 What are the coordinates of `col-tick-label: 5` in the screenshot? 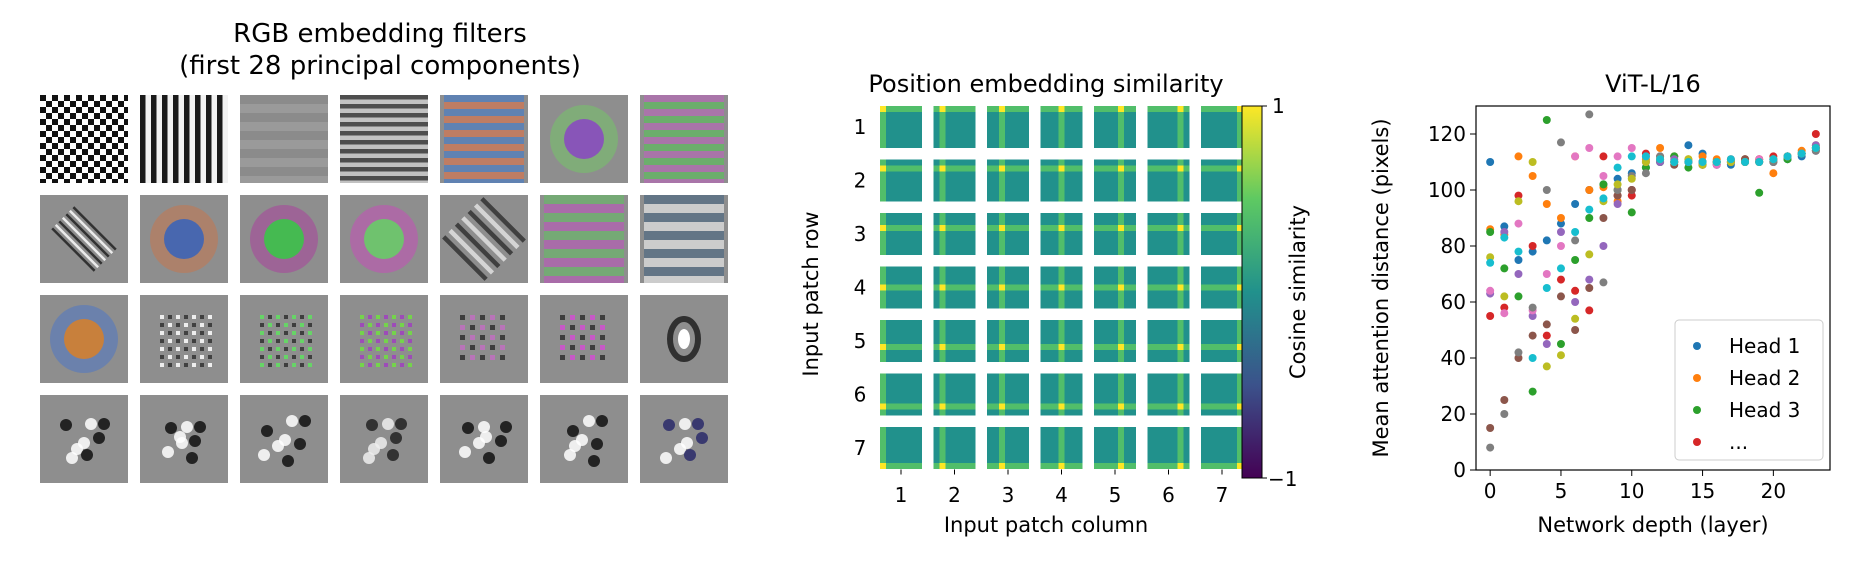 It's located at (1115, 495).